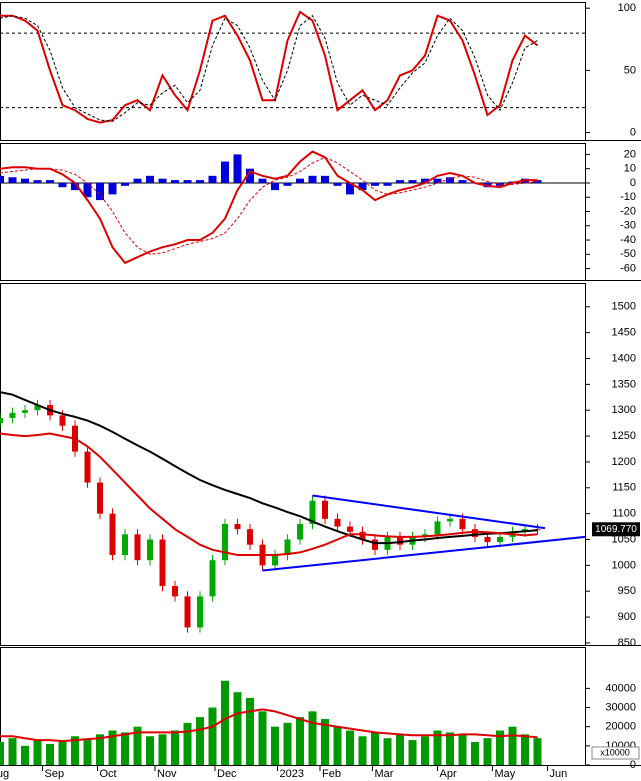 Image resolution: width=641 pixels, height=781 pixels. Describe the element at coordinates (628, 226) in the screenshot. I see `y-tick-label: -30` at that location.